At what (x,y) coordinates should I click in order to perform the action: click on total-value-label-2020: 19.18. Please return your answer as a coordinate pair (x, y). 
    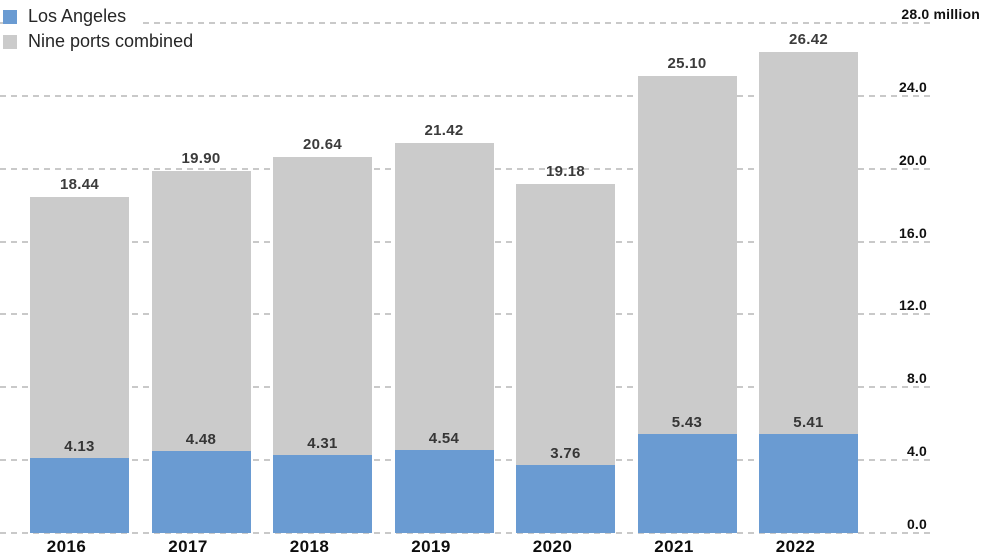
    Looking at the image, I should click on (565, 171).